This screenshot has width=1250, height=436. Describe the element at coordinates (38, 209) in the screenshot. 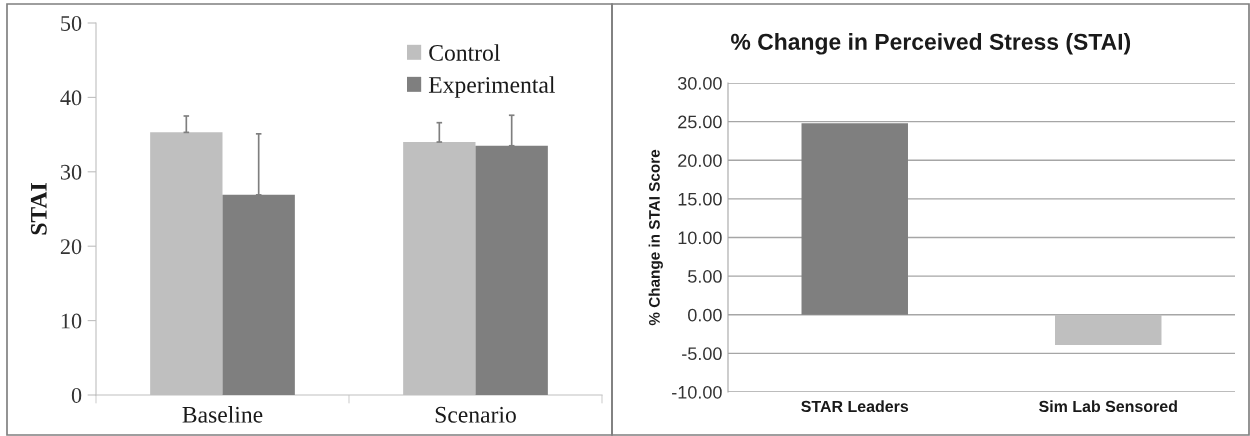

I see `y-axis-title: STAI` at that location.